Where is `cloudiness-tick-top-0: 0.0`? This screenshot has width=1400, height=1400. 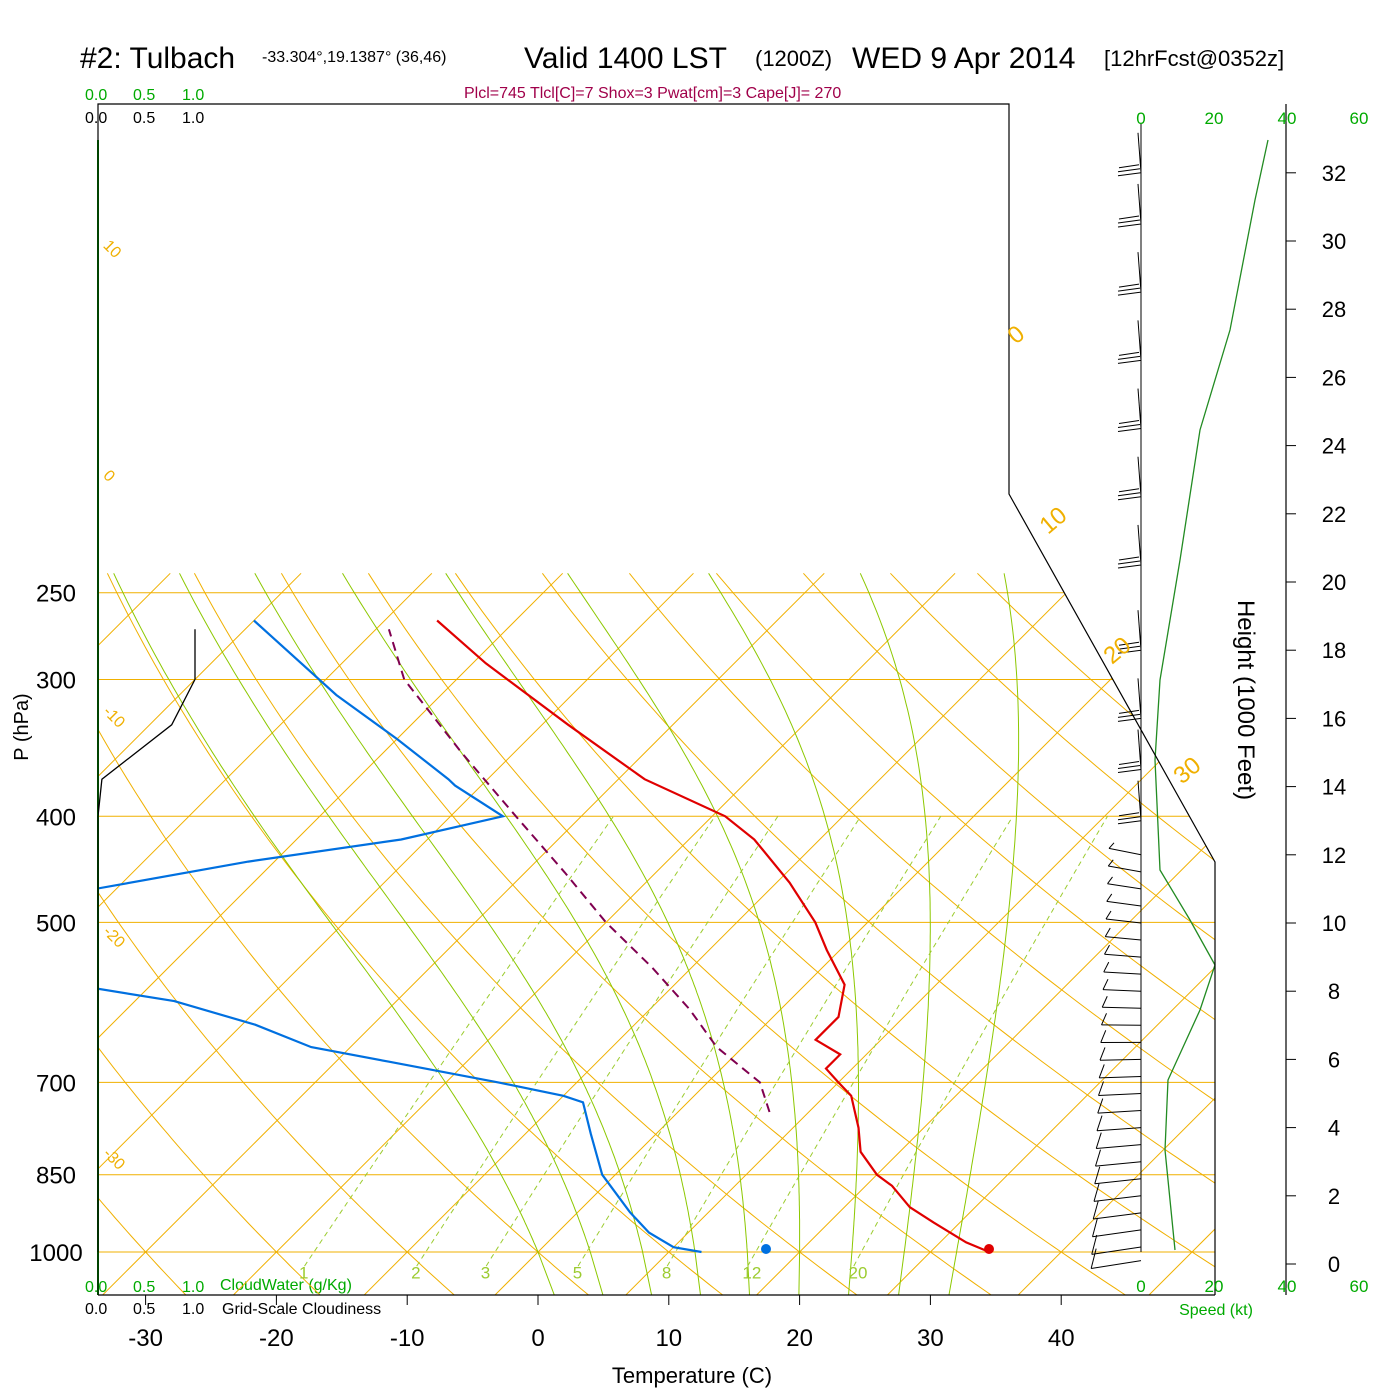
cloudiness-tick-top-0: 0.0 is located at coordinates (96, 118).